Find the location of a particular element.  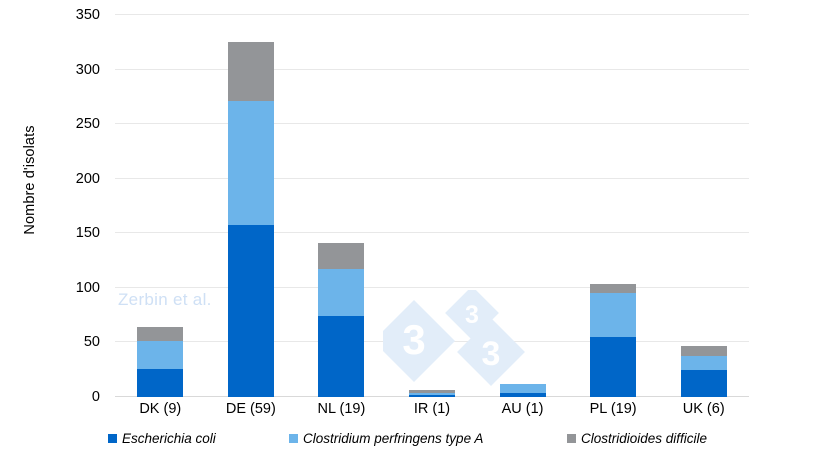

y-axis-tick-label: 350 is located at coordinates (87, 15).